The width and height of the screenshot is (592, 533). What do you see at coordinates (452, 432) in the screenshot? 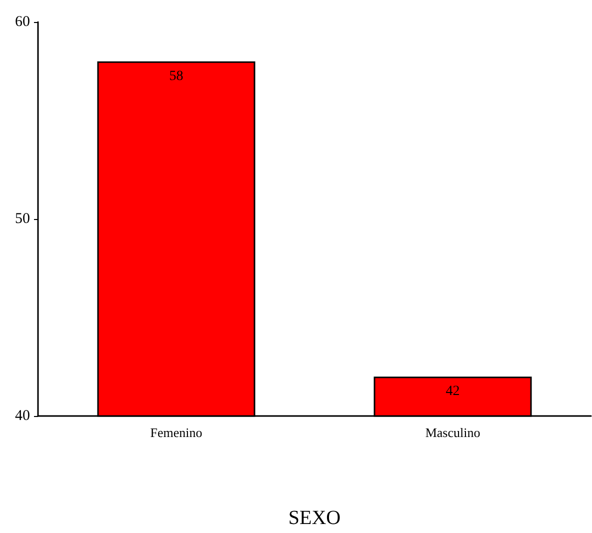
I see `x-tick-label: Masculino` at bounding box center [452, 432].